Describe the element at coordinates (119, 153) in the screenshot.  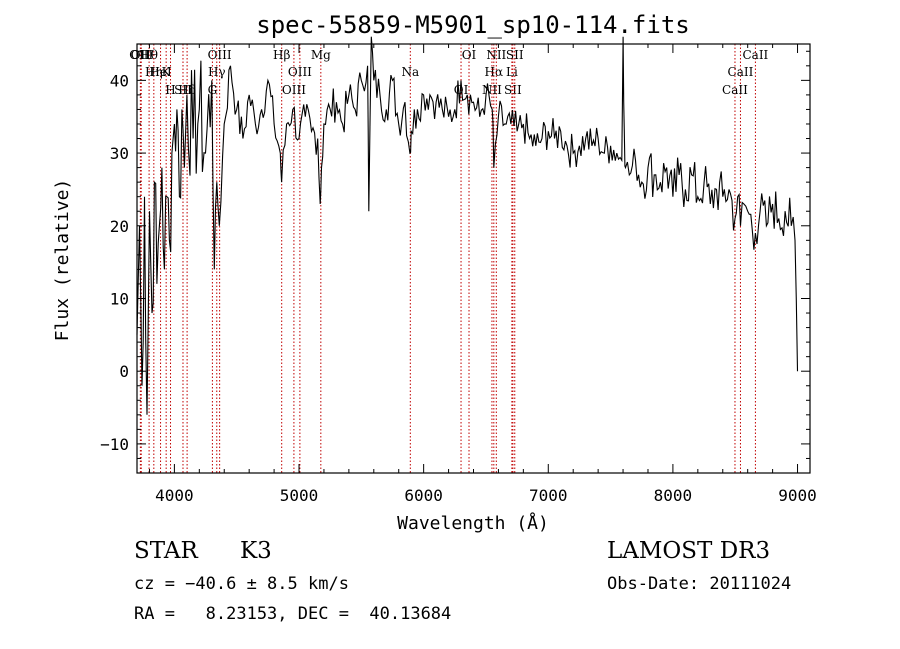
I see `y-tick-label: 30` at that location.